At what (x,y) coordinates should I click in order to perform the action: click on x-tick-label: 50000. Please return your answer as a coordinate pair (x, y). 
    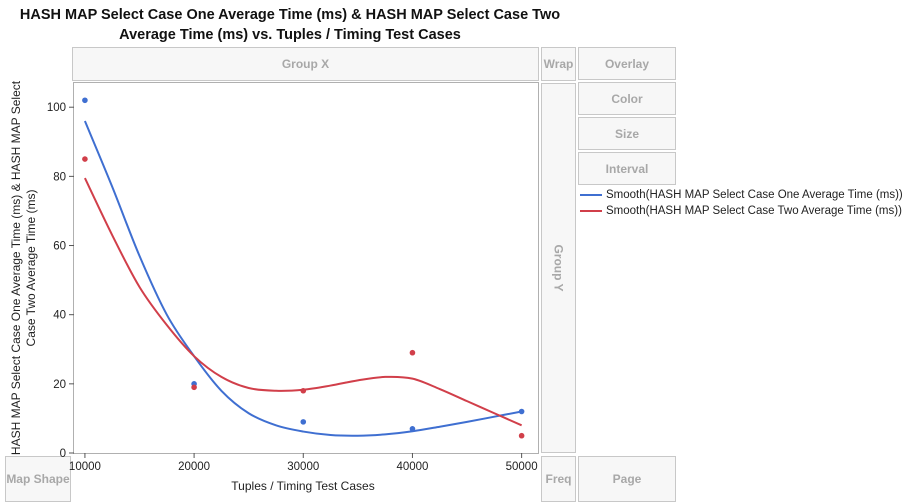
    Looking at the image, I should click on (522, 467).